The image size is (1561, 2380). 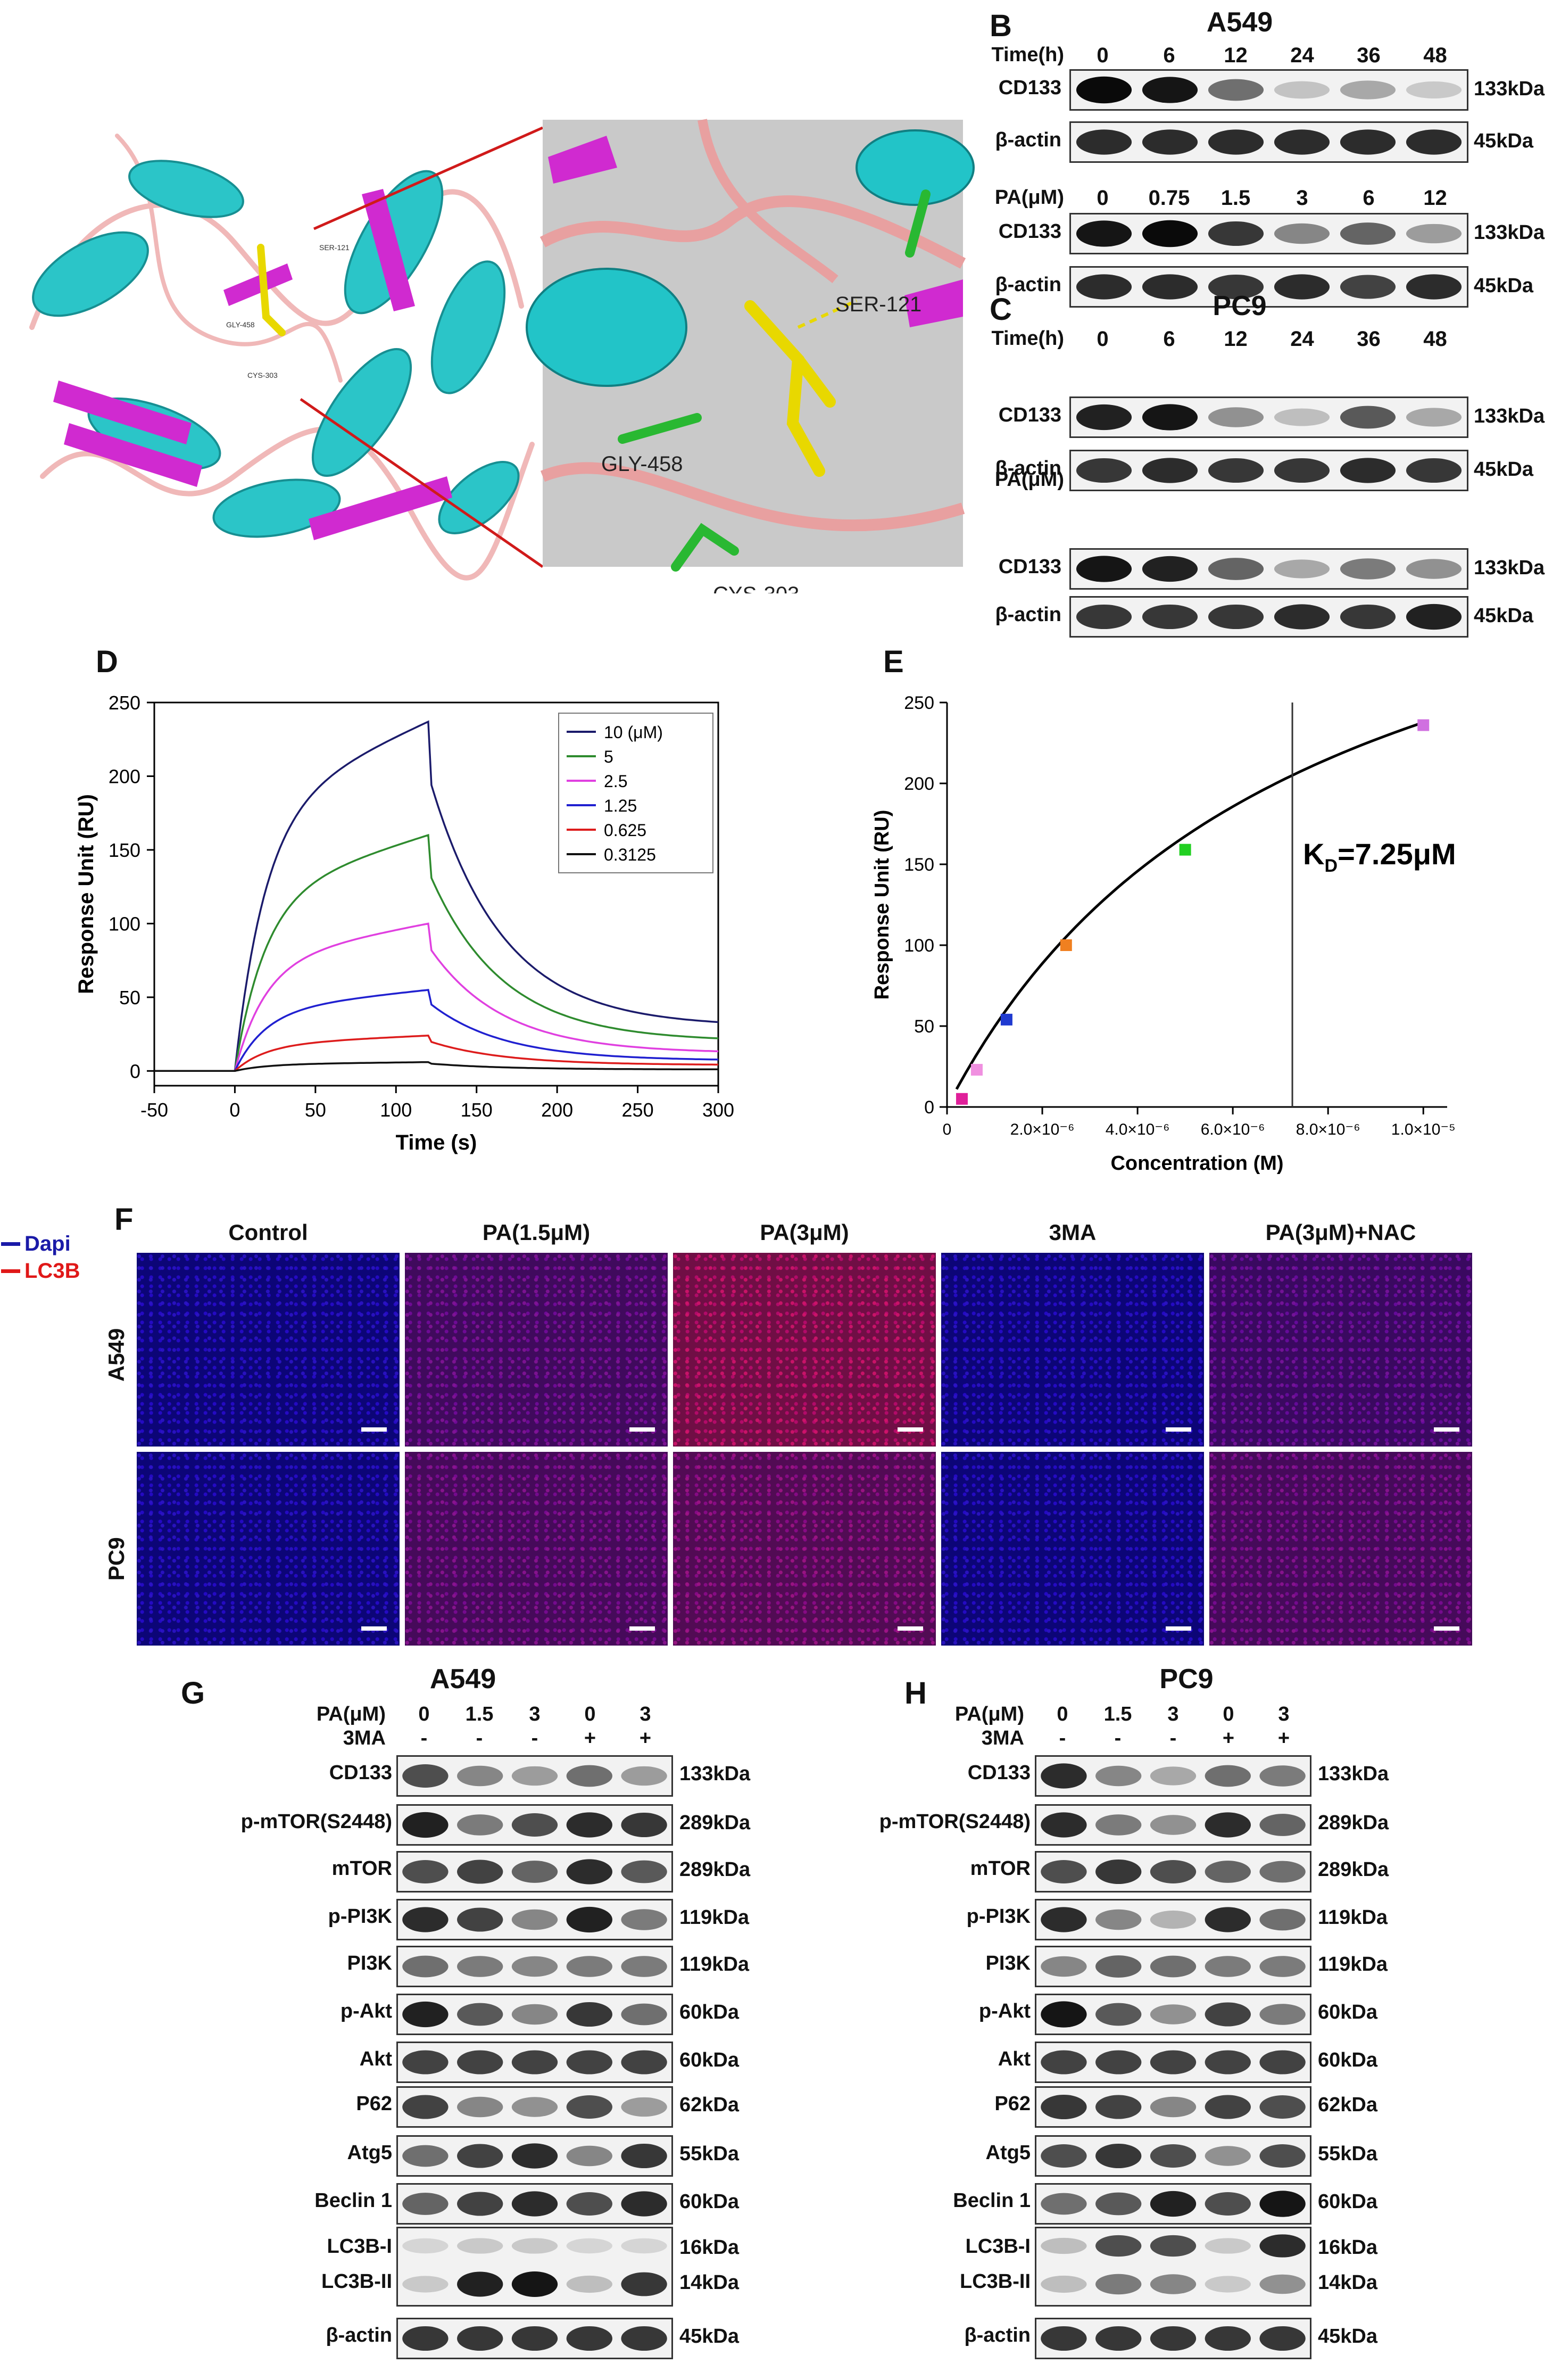 What do you see at coordinates (10, 1244) in the screenshot?
I see `dapi-legend-swatch` at bounding box center [10, 1244].